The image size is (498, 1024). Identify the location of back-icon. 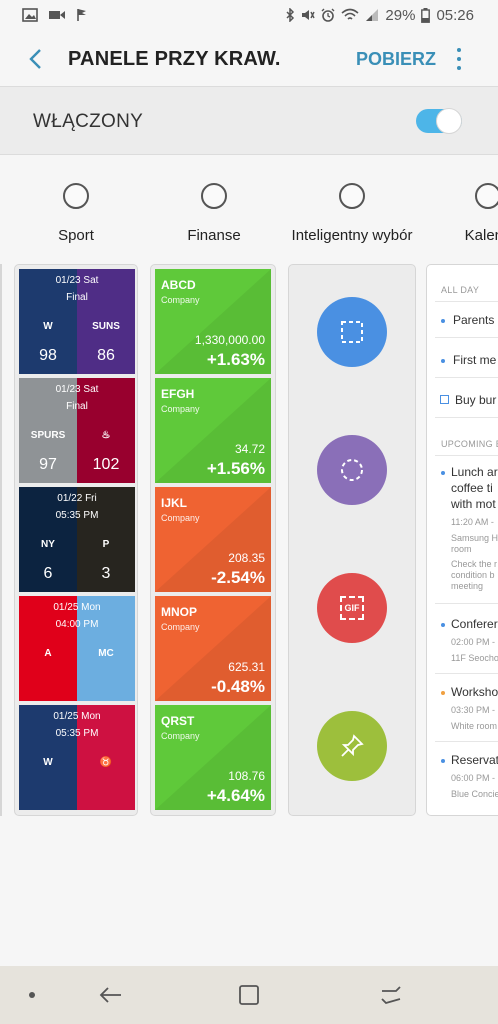
(110, 995).